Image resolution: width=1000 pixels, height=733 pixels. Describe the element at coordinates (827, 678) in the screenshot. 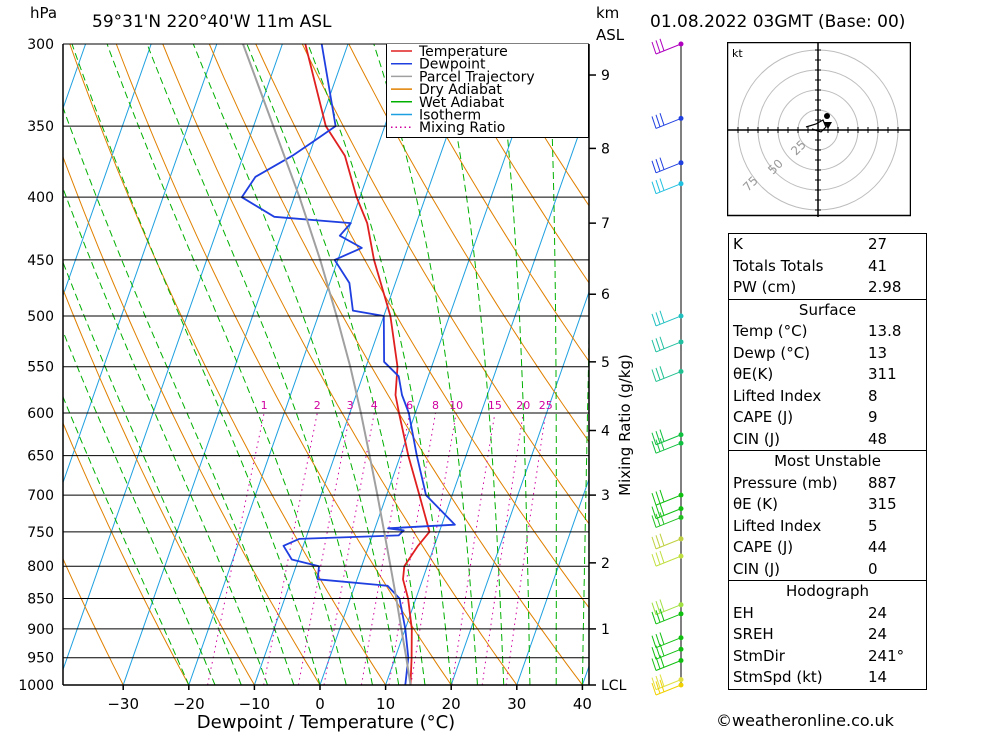

I see `table-row: StmSpd (kt) 14` at that location.